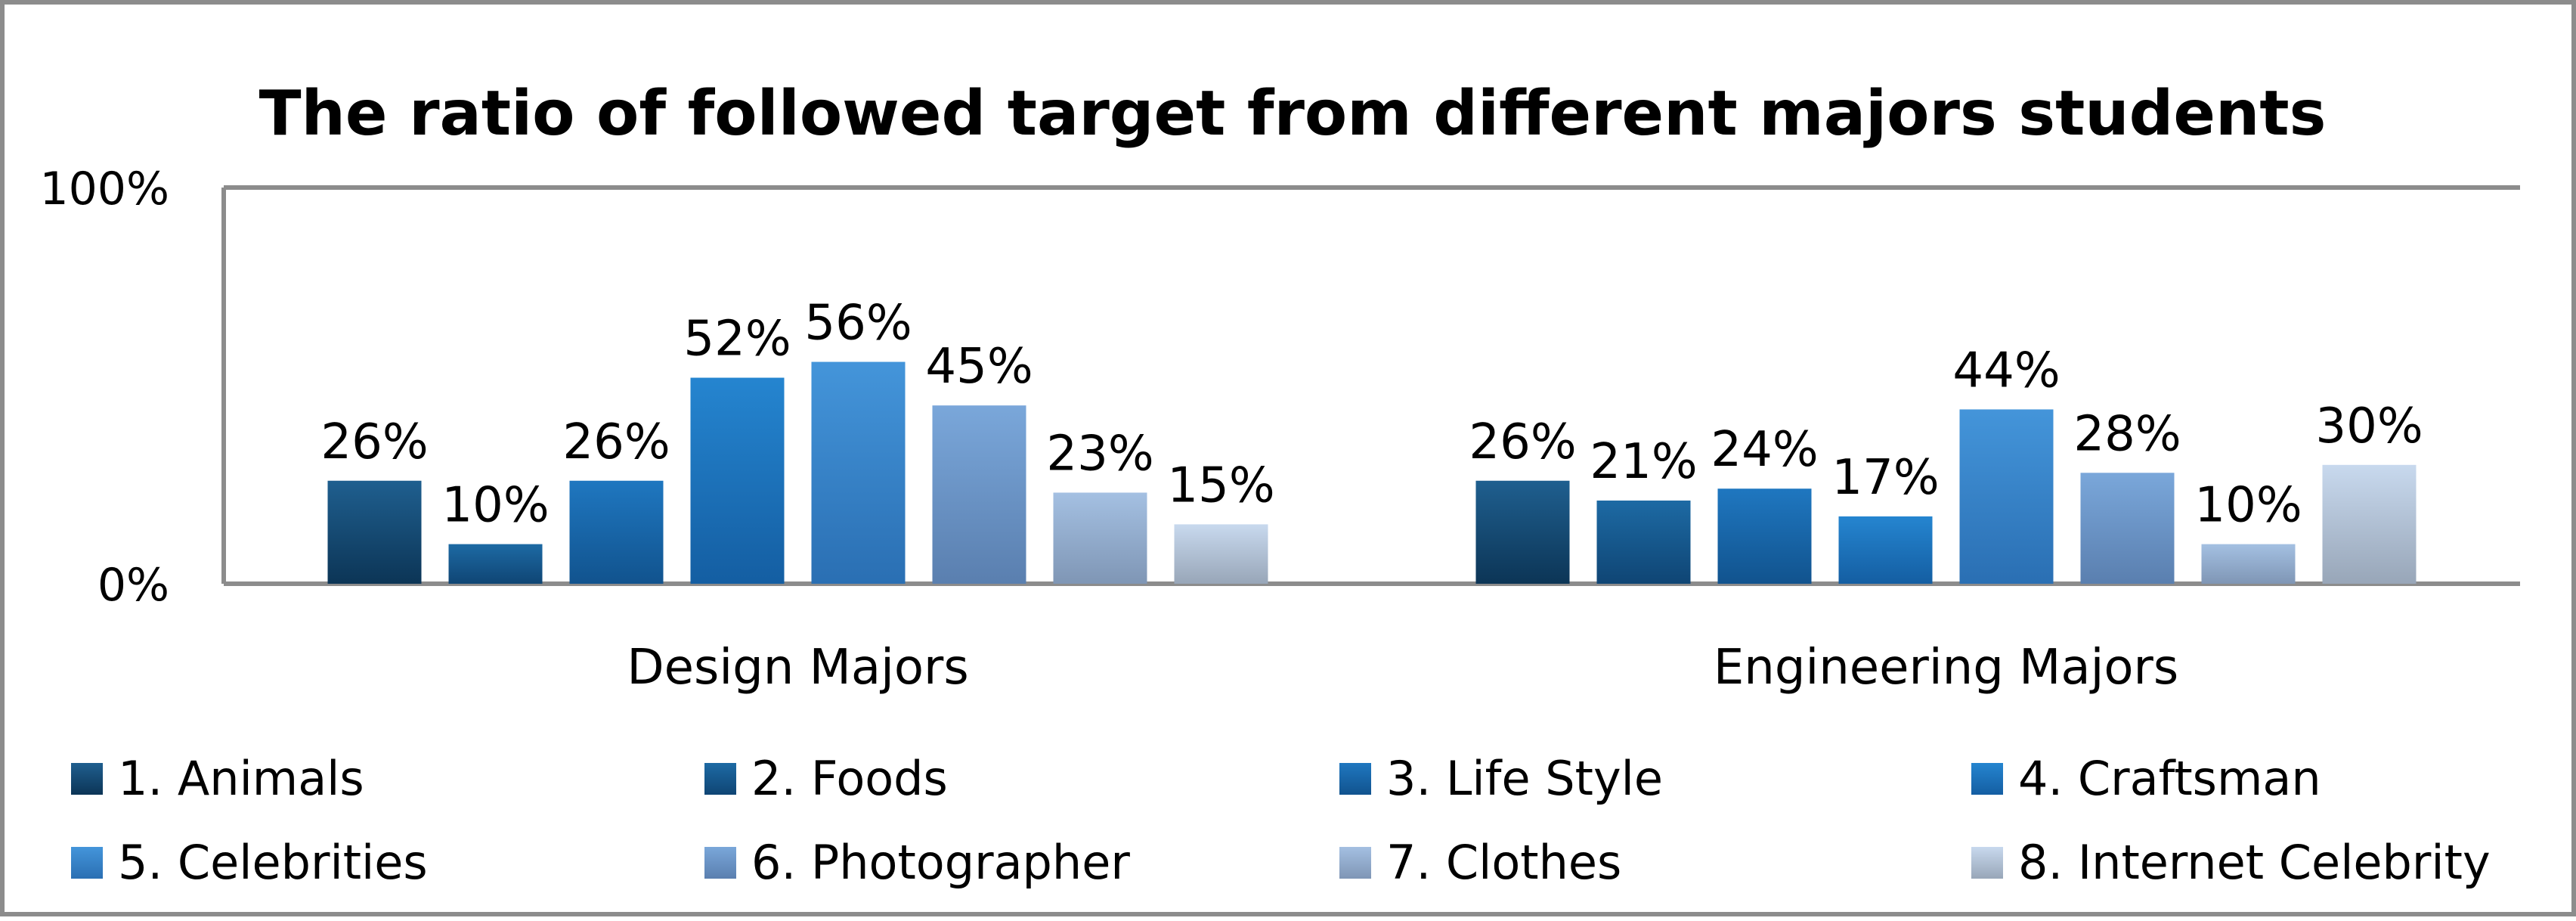 The width and height of the screenshot is (2576, 921). I want to click on legend-label: 5. Celebrities, so click(273, 862).